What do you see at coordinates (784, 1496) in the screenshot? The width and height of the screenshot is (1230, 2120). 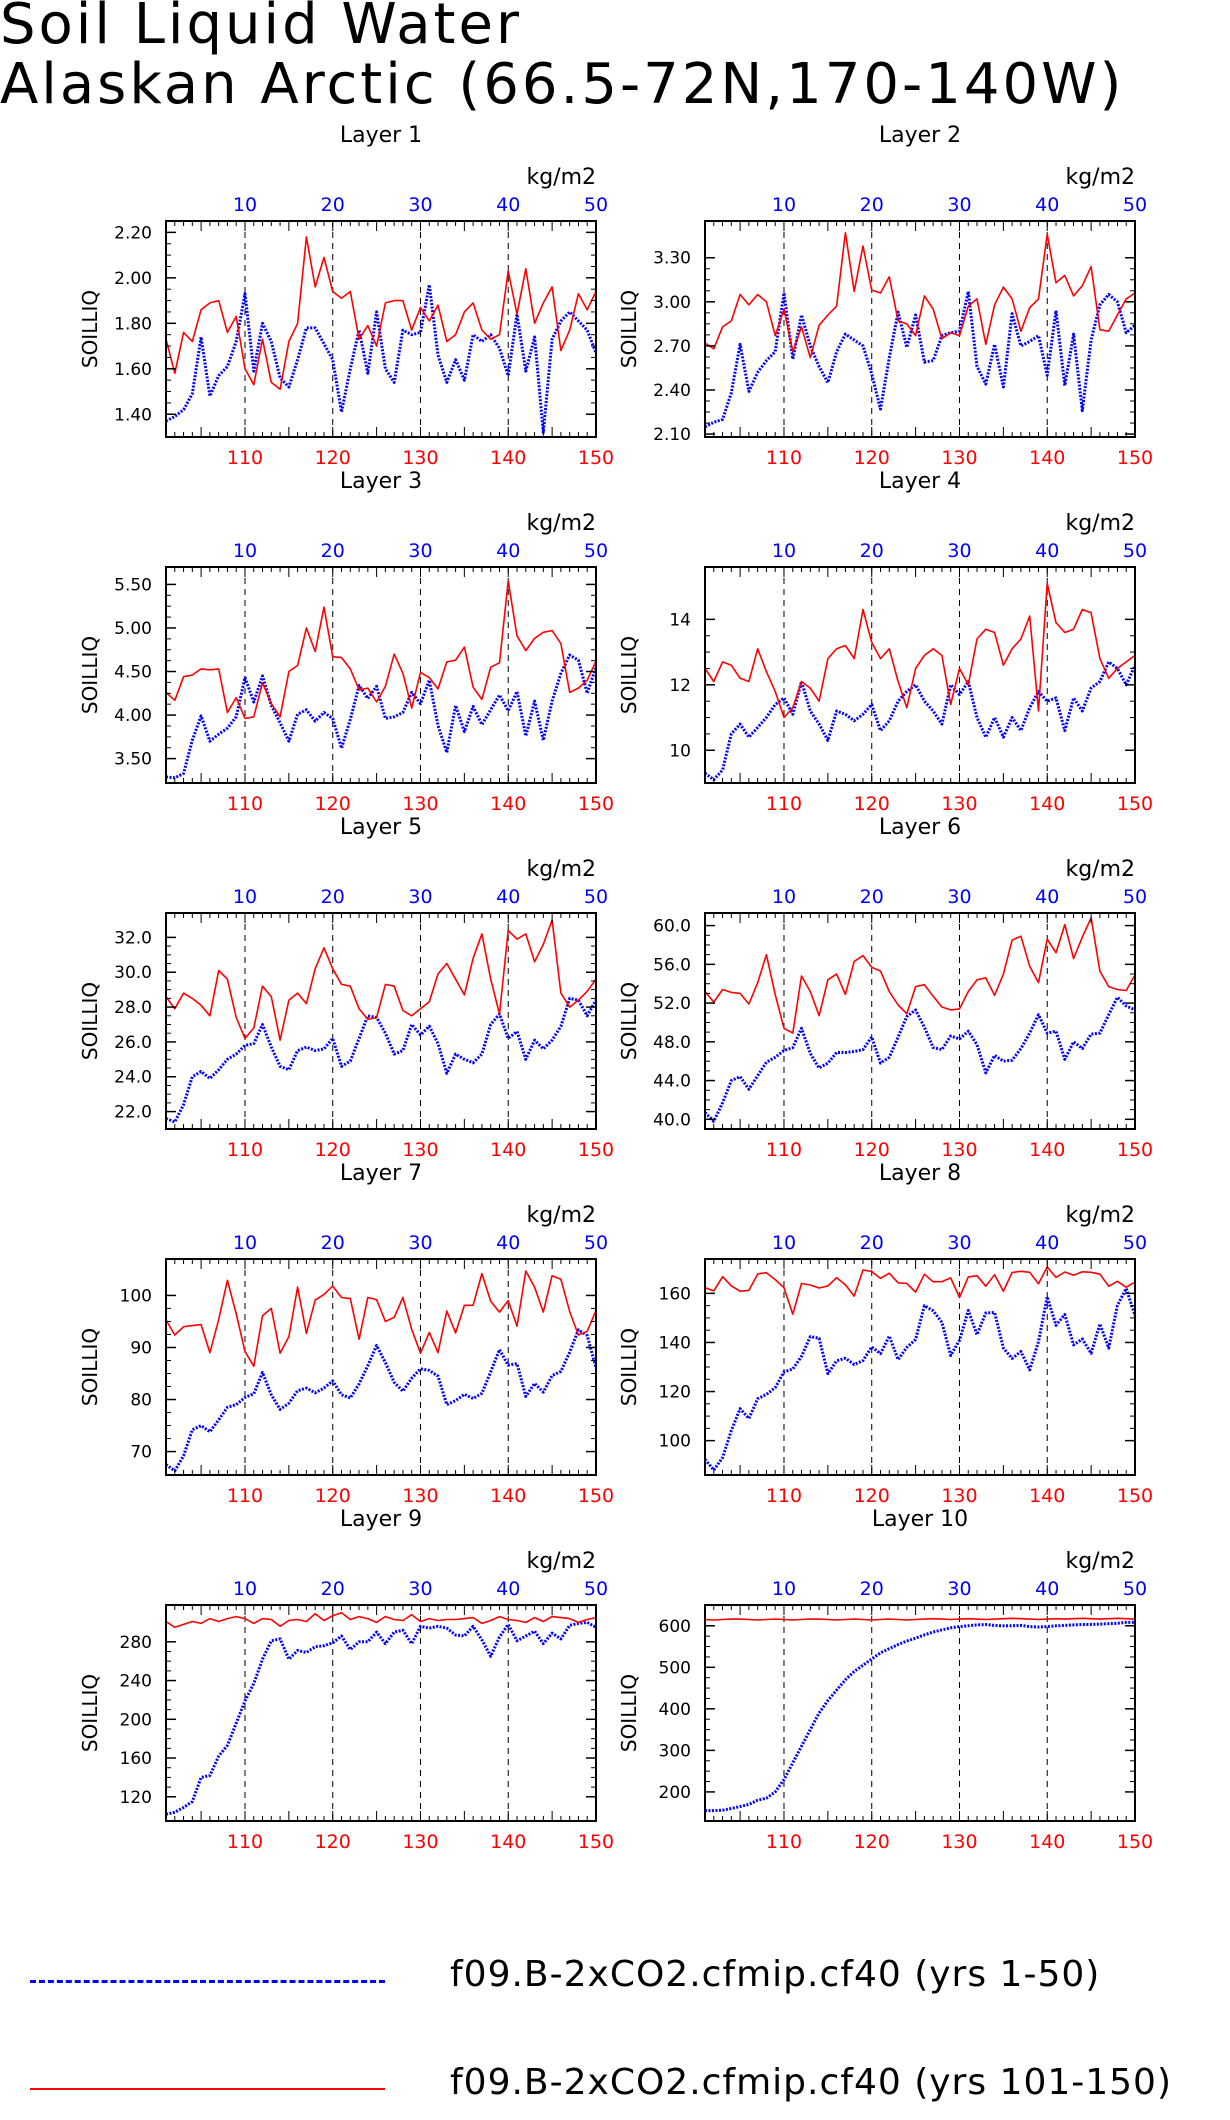 I see `x-bottom-tick-label: 110` at bounding box center [784, 1496].